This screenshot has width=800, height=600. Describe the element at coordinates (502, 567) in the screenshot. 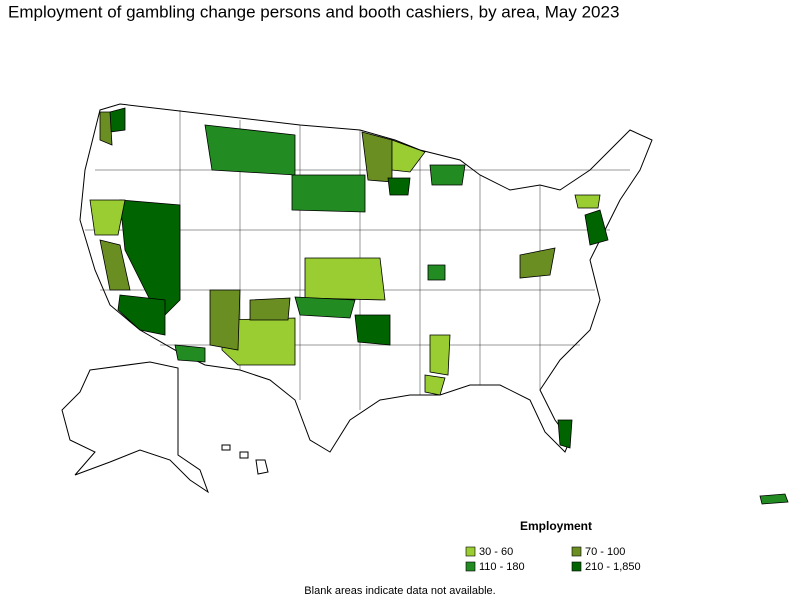

I see `legend-label: 110 - 180` at that location.